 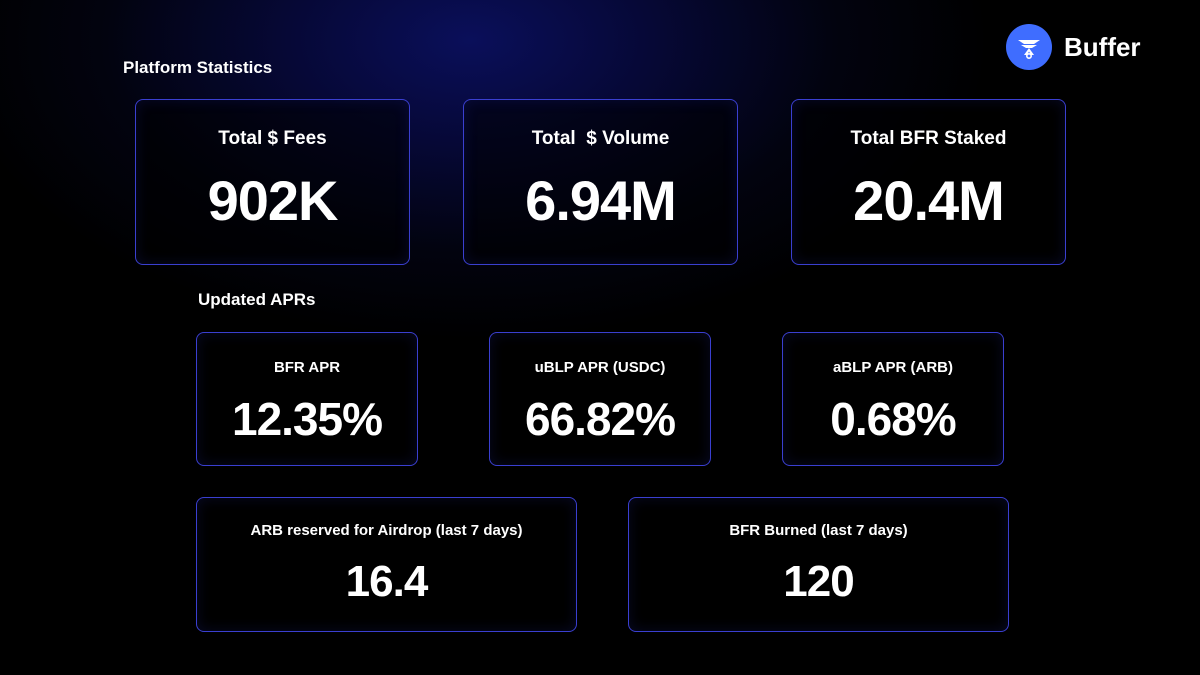 What do you see at coordinates (600, 138) in the screenshot?
I see `total-volume-label: Total $ Volume` at bounding box center [600, 138].